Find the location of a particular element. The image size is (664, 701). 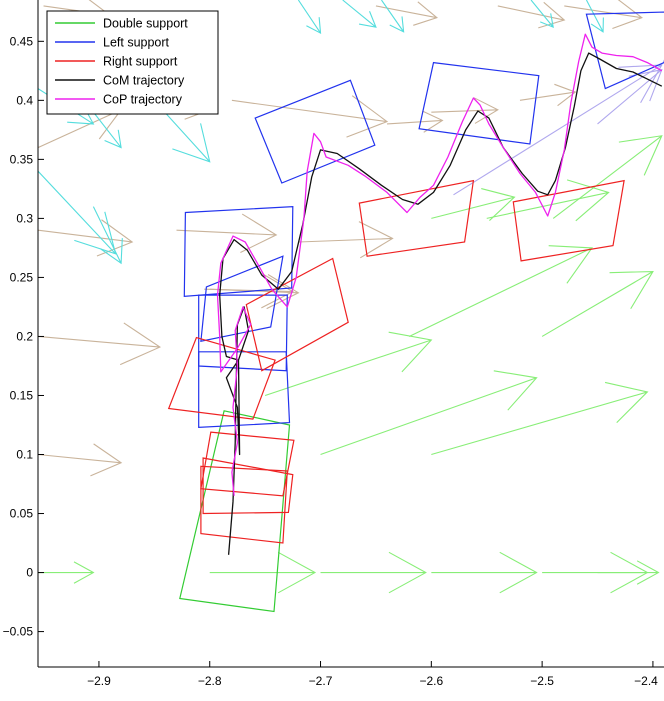

y-tick-label: 0.2 is located at coordinates (24, 336).